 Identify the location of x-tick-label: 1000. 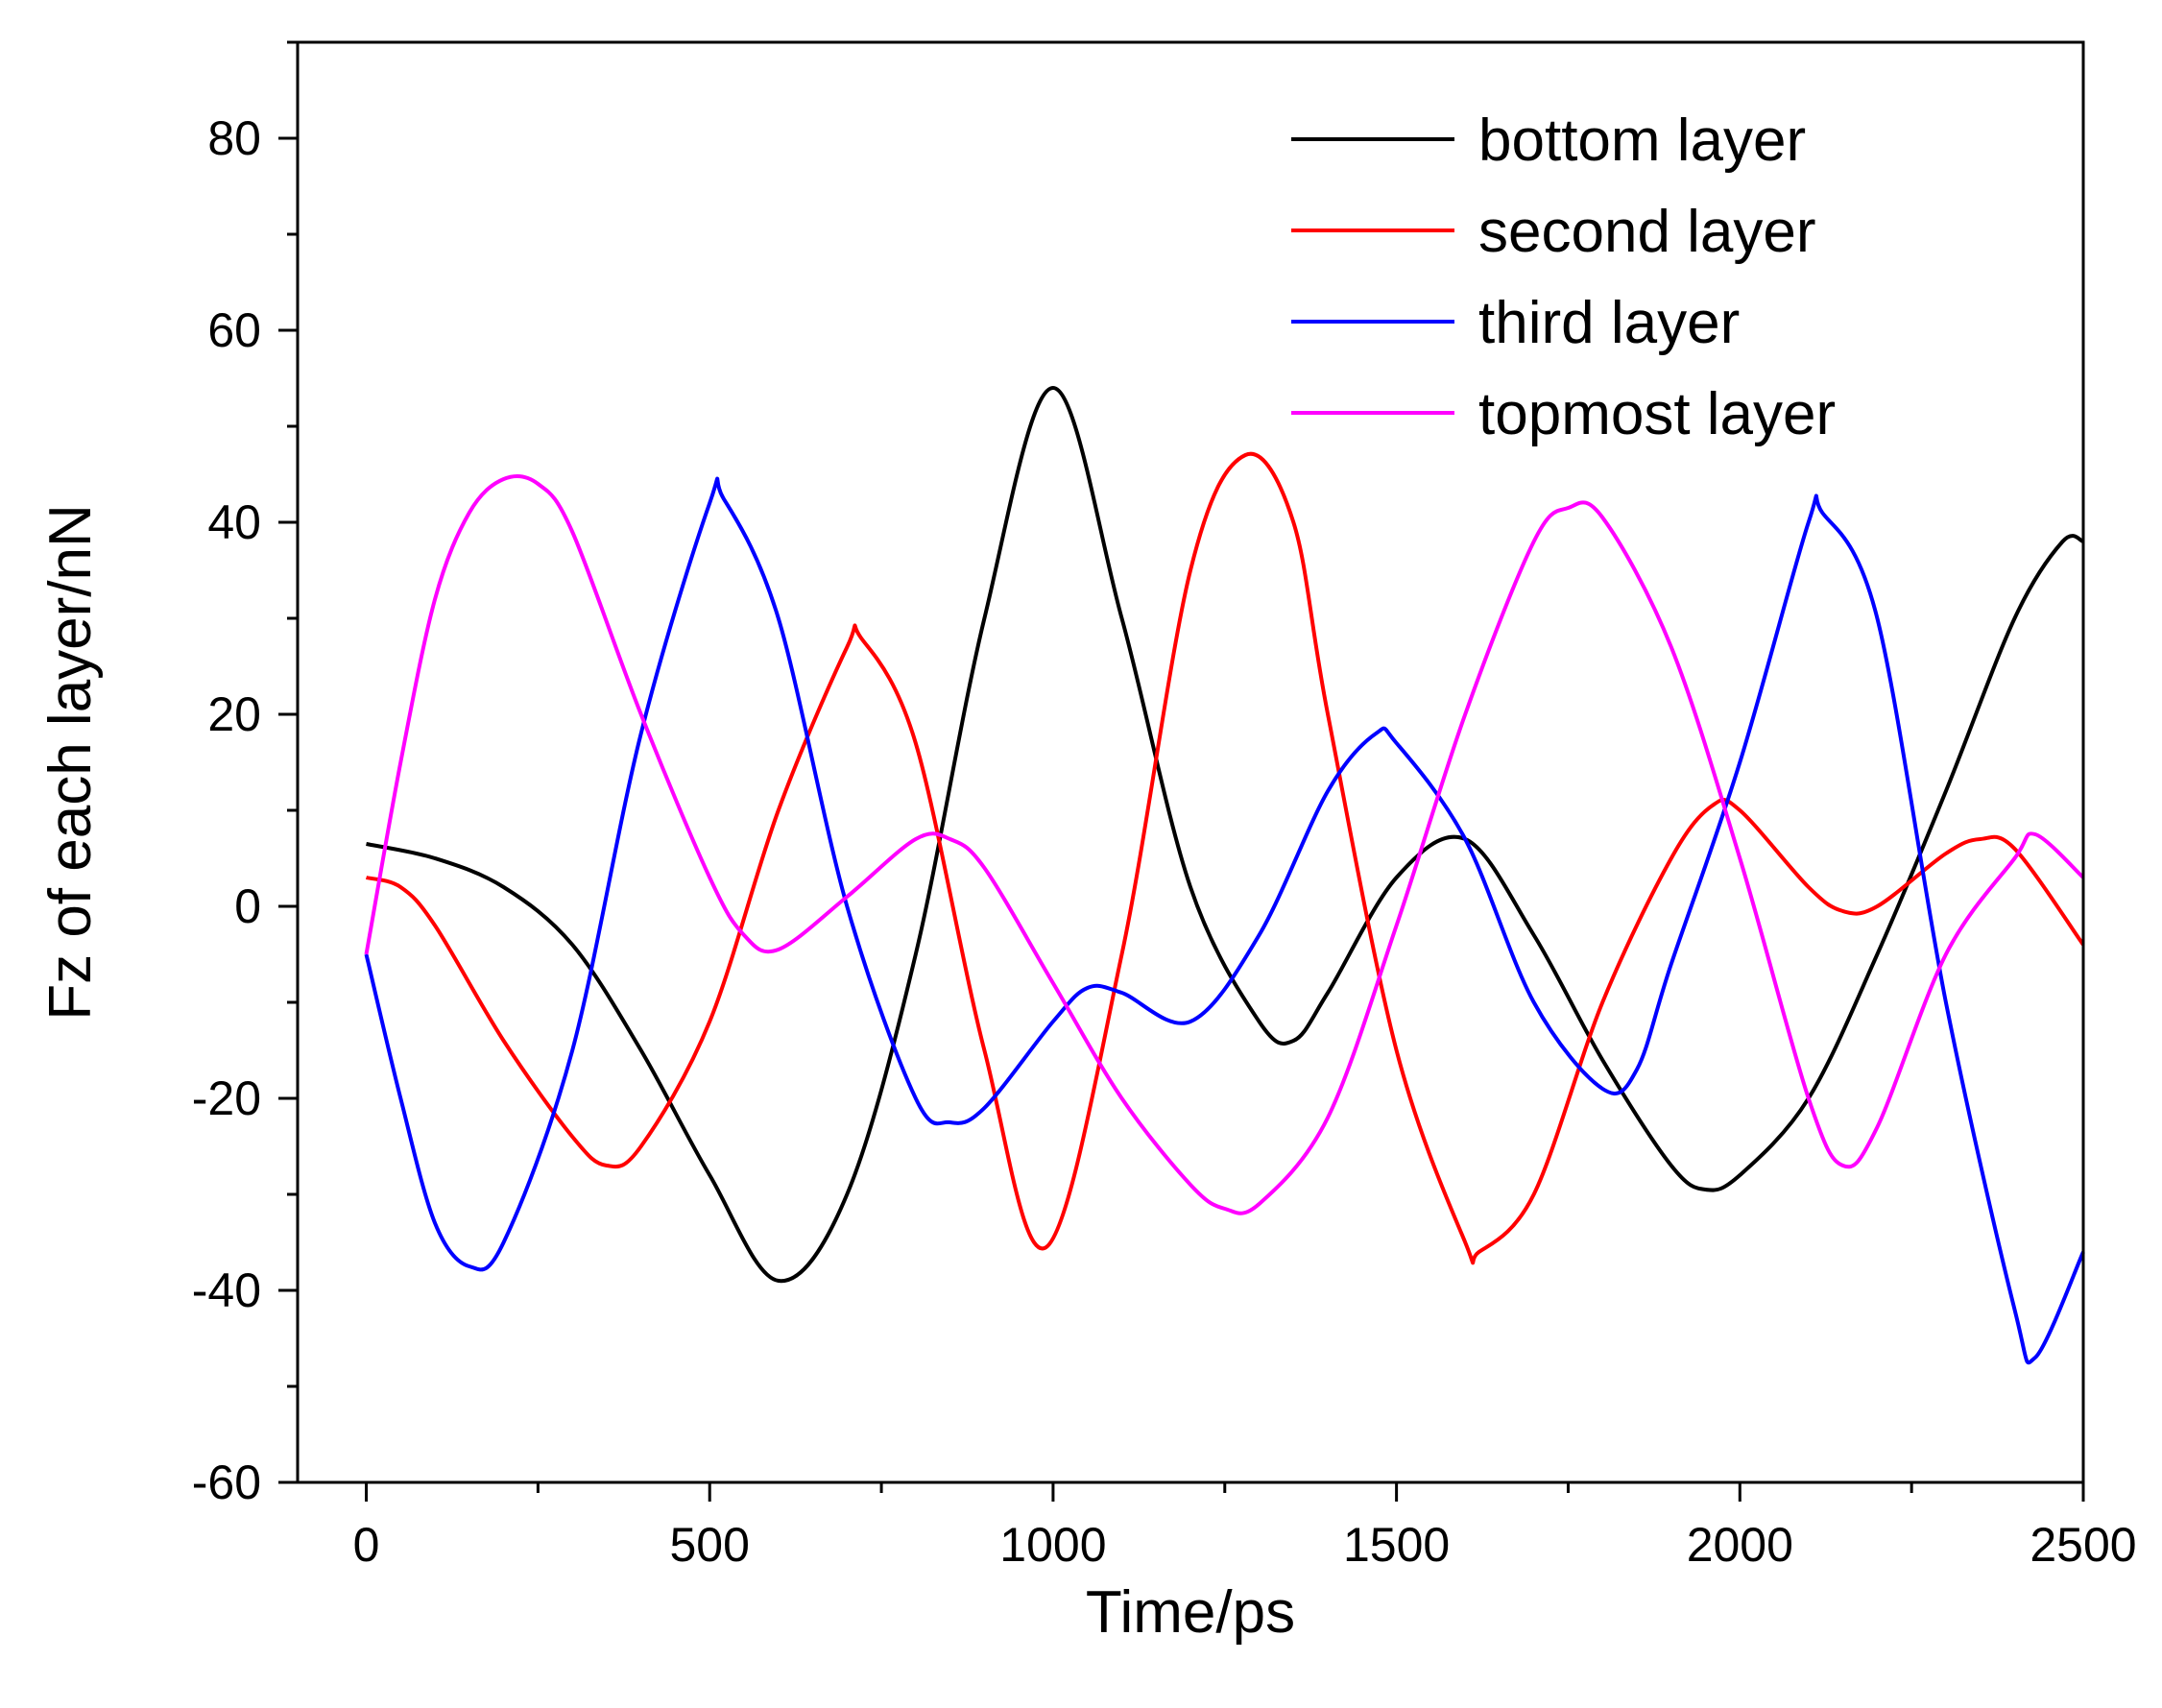
(1052, 1545).